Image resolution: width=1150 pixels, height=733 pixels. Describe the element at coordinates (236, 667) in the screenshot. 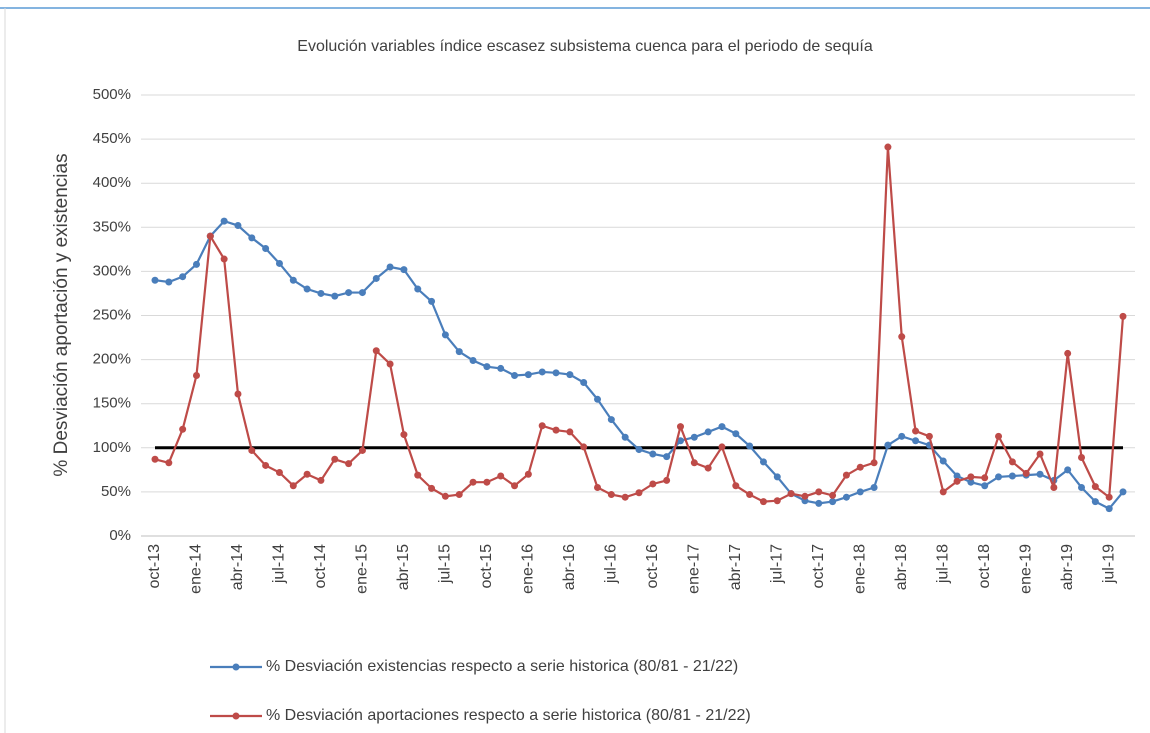

I see `legend-marker` at that location.